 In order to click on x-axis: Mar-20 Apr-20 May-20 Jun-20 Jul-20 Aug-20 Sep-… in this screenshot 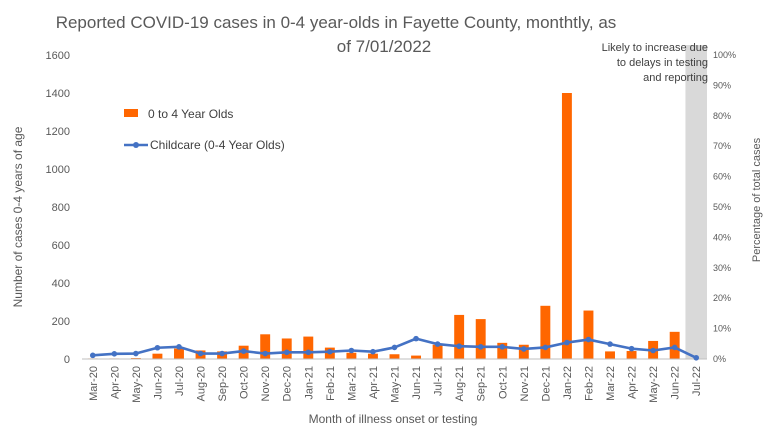, I will do `click(395, 384)`.